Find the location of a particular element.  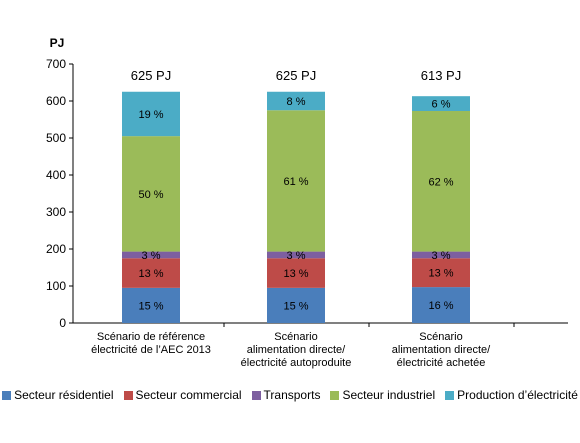

y-tick-label: 500 is located at coordinates (56, 138).